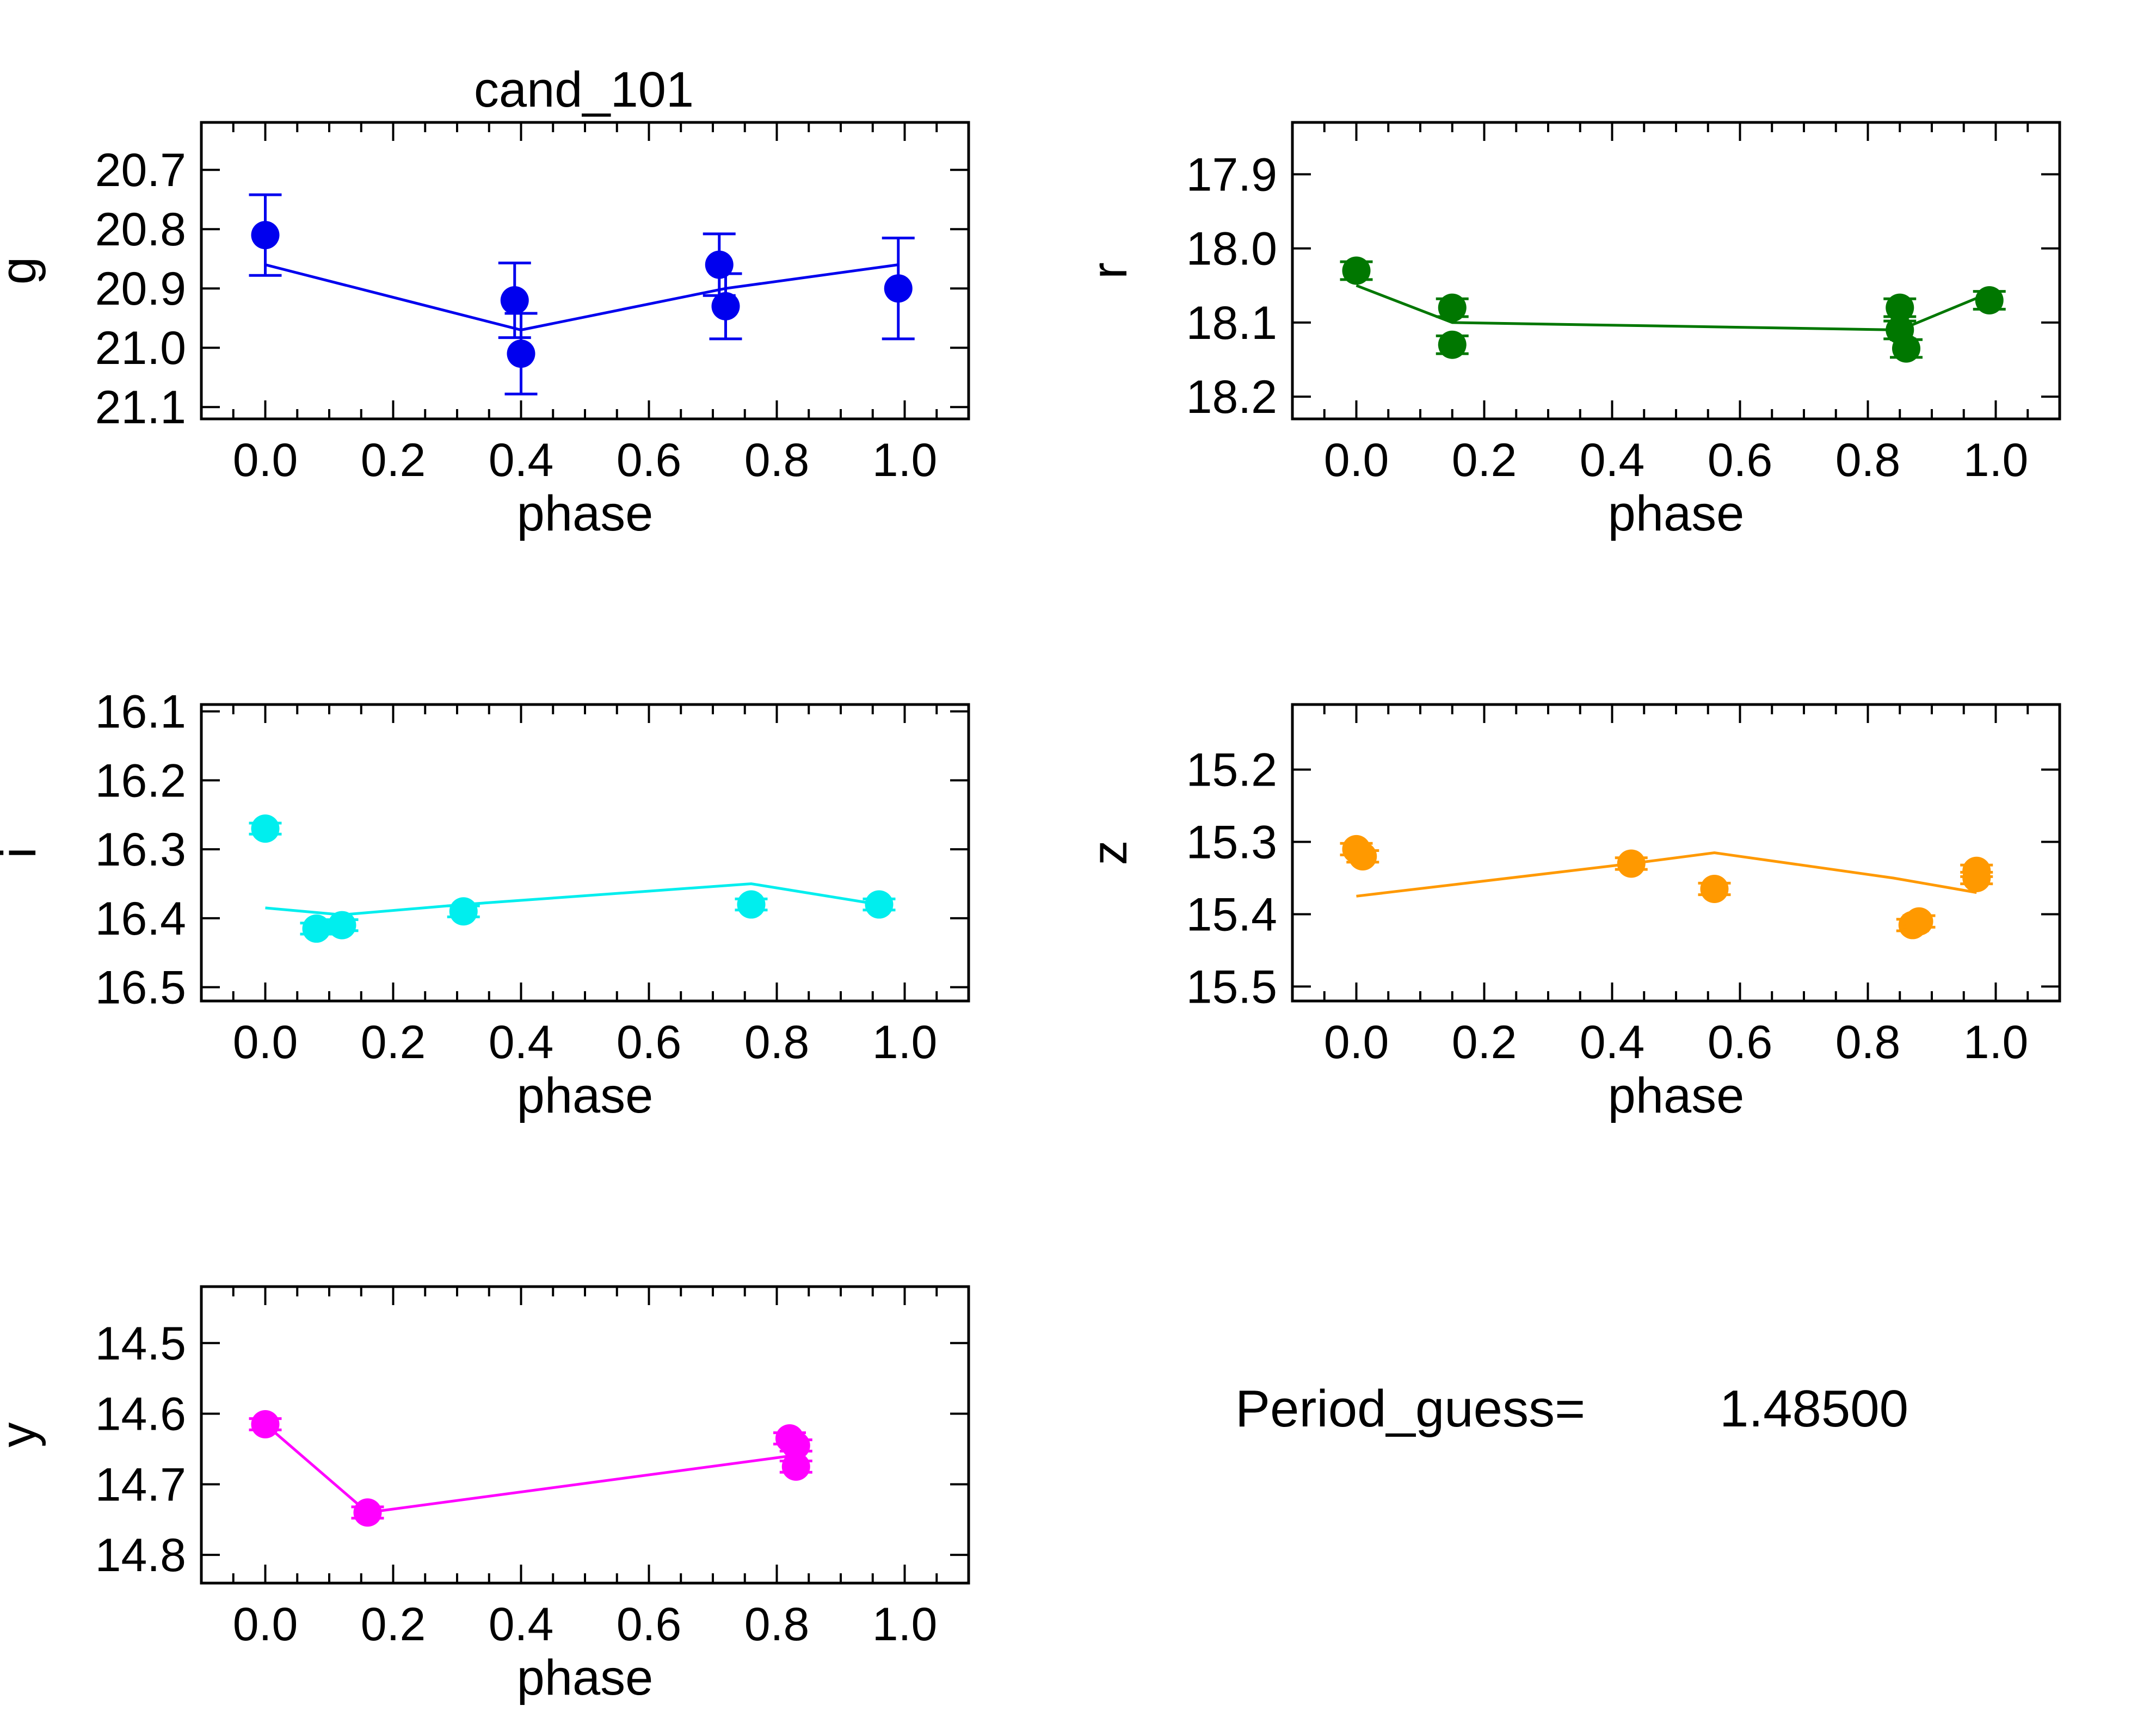 This screenshot has width=2156, height=1724. What do you see at coordinates (584, 90) in the screenshot?
I see `figure-title: cand_101` at bounding box center [584, 90].